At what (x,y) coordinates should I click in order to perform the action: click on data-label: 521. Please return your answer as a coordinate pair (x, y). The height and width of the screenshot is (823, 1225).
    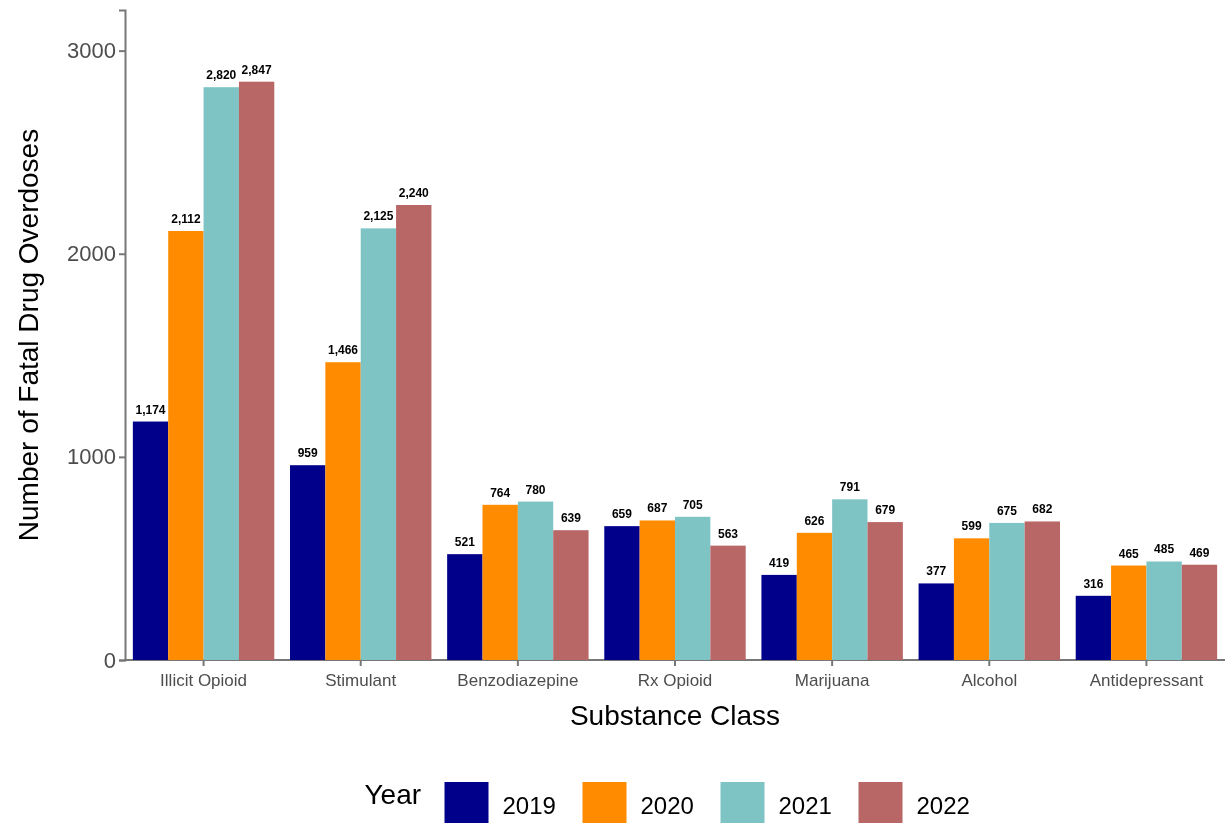
    Looking at the image, I should click on (465, 542).